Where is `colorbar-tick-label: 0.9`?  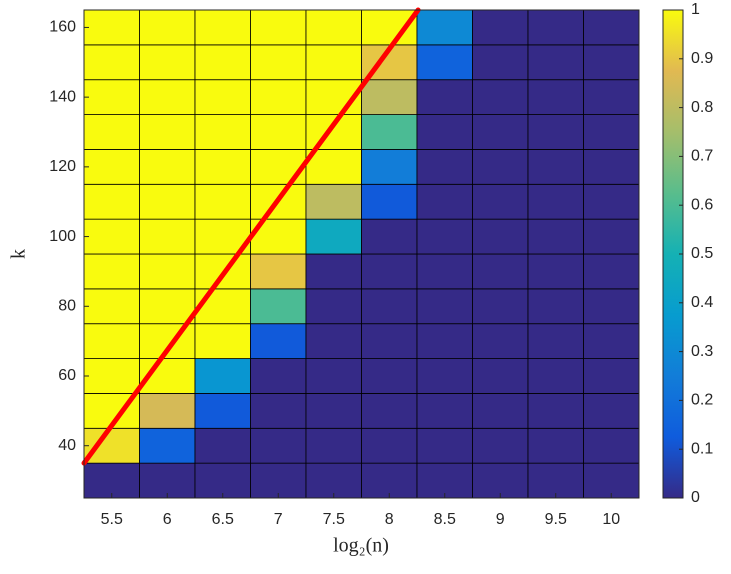 colorbar-tick-label: 0.9 is located at coordinates (702, 58).